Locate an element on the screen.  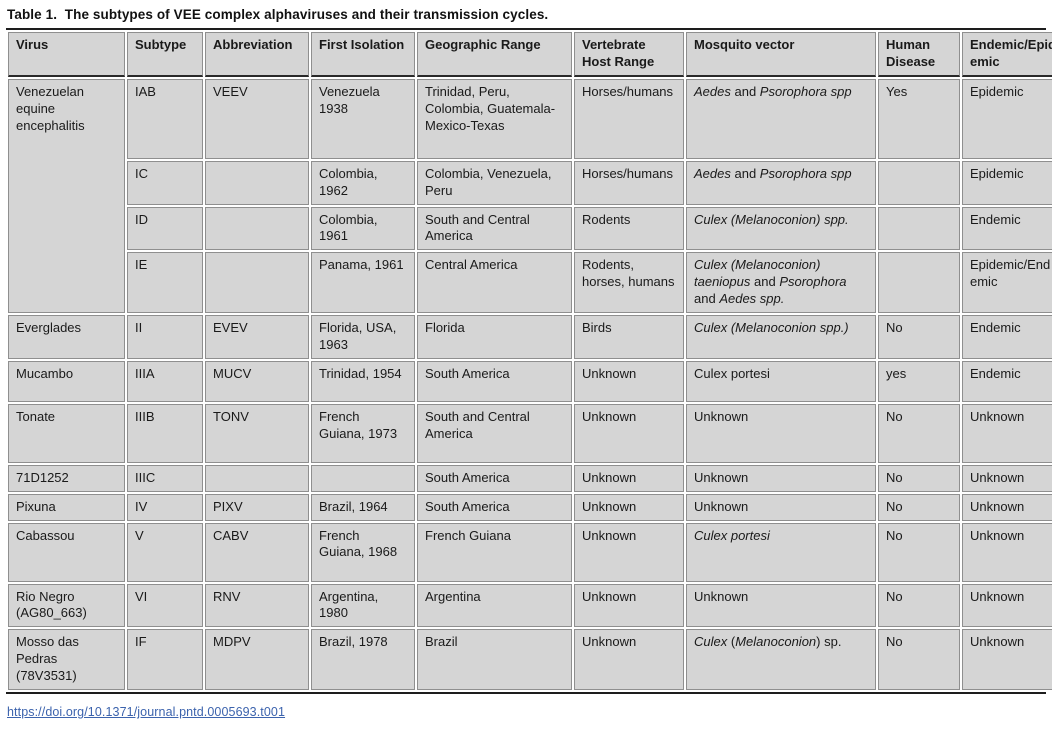
species-name: Culex is located at coordinates (711, 642).